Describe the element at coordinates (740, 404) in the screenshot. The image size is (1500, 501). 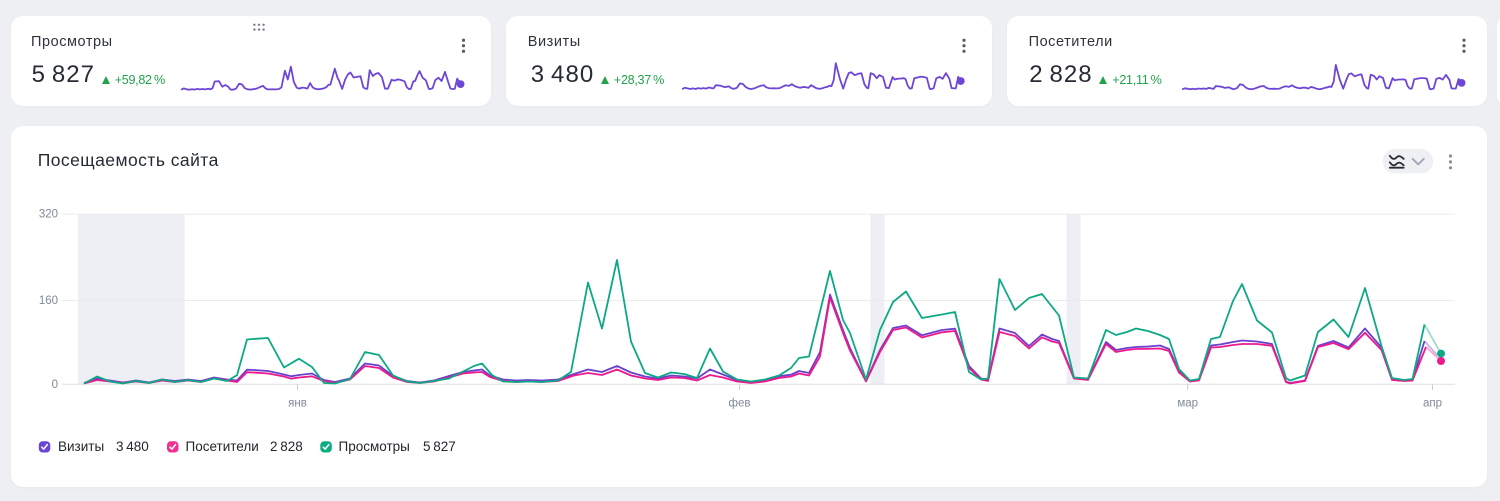
I see `svg-text: фев` at that location.